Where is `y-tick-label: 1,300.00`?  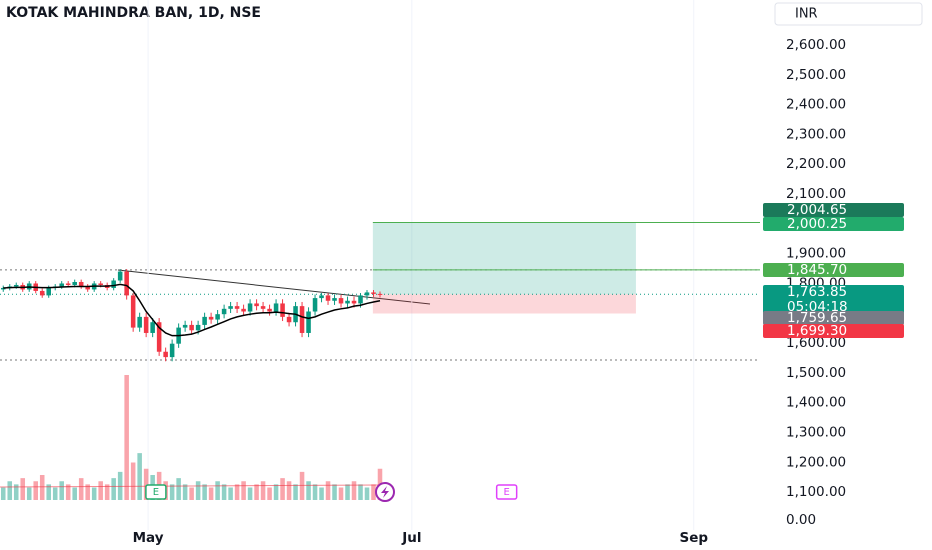
y-tick-label: 1,300.00 is located at coordinates (816, 433).